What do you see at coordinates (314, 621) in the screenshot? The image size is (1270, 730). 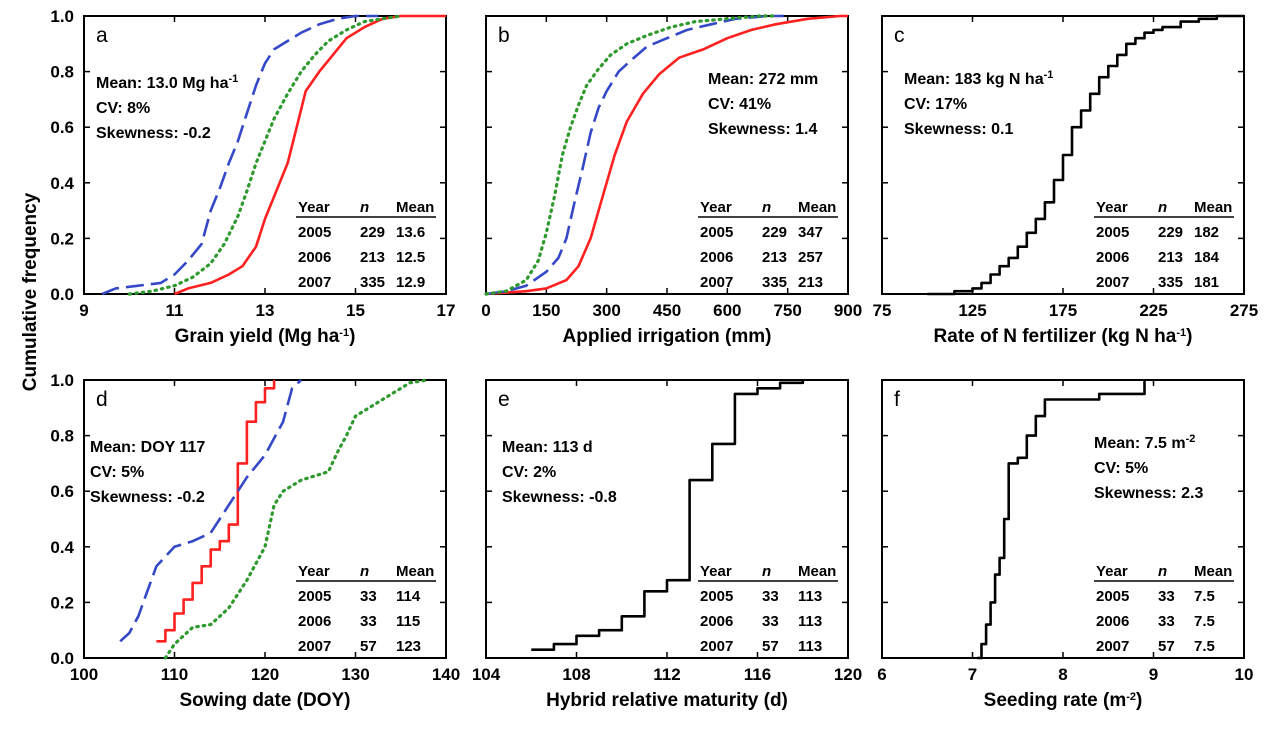 I see `table-cell-d: 2006` at bounding box center [314, 621].